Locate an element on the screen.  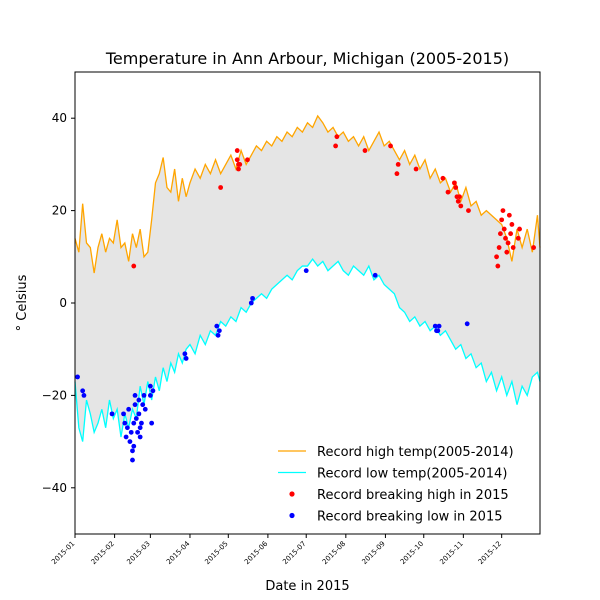
x-axis-title: Date in 2015 is located at coordinates (307, 586).